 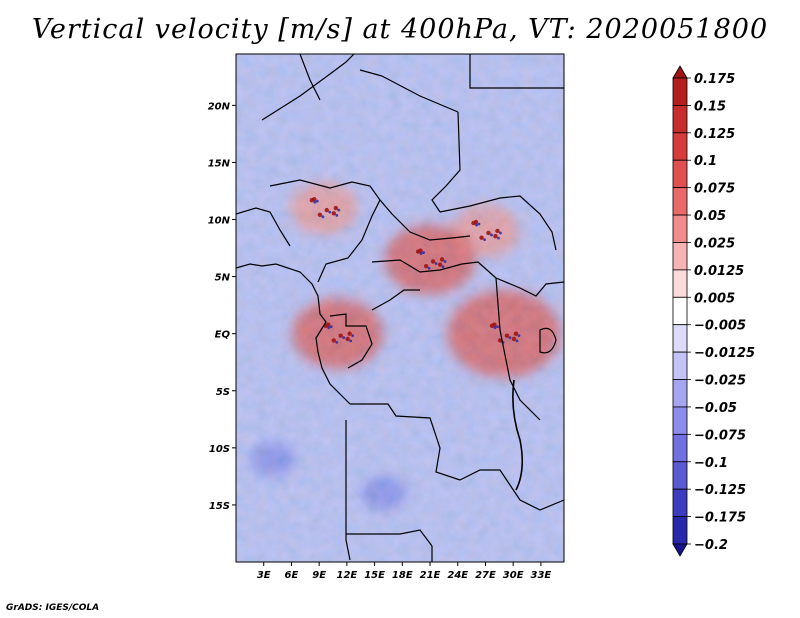 I want to click on border-libya-niger, so click(x=409, y=91).